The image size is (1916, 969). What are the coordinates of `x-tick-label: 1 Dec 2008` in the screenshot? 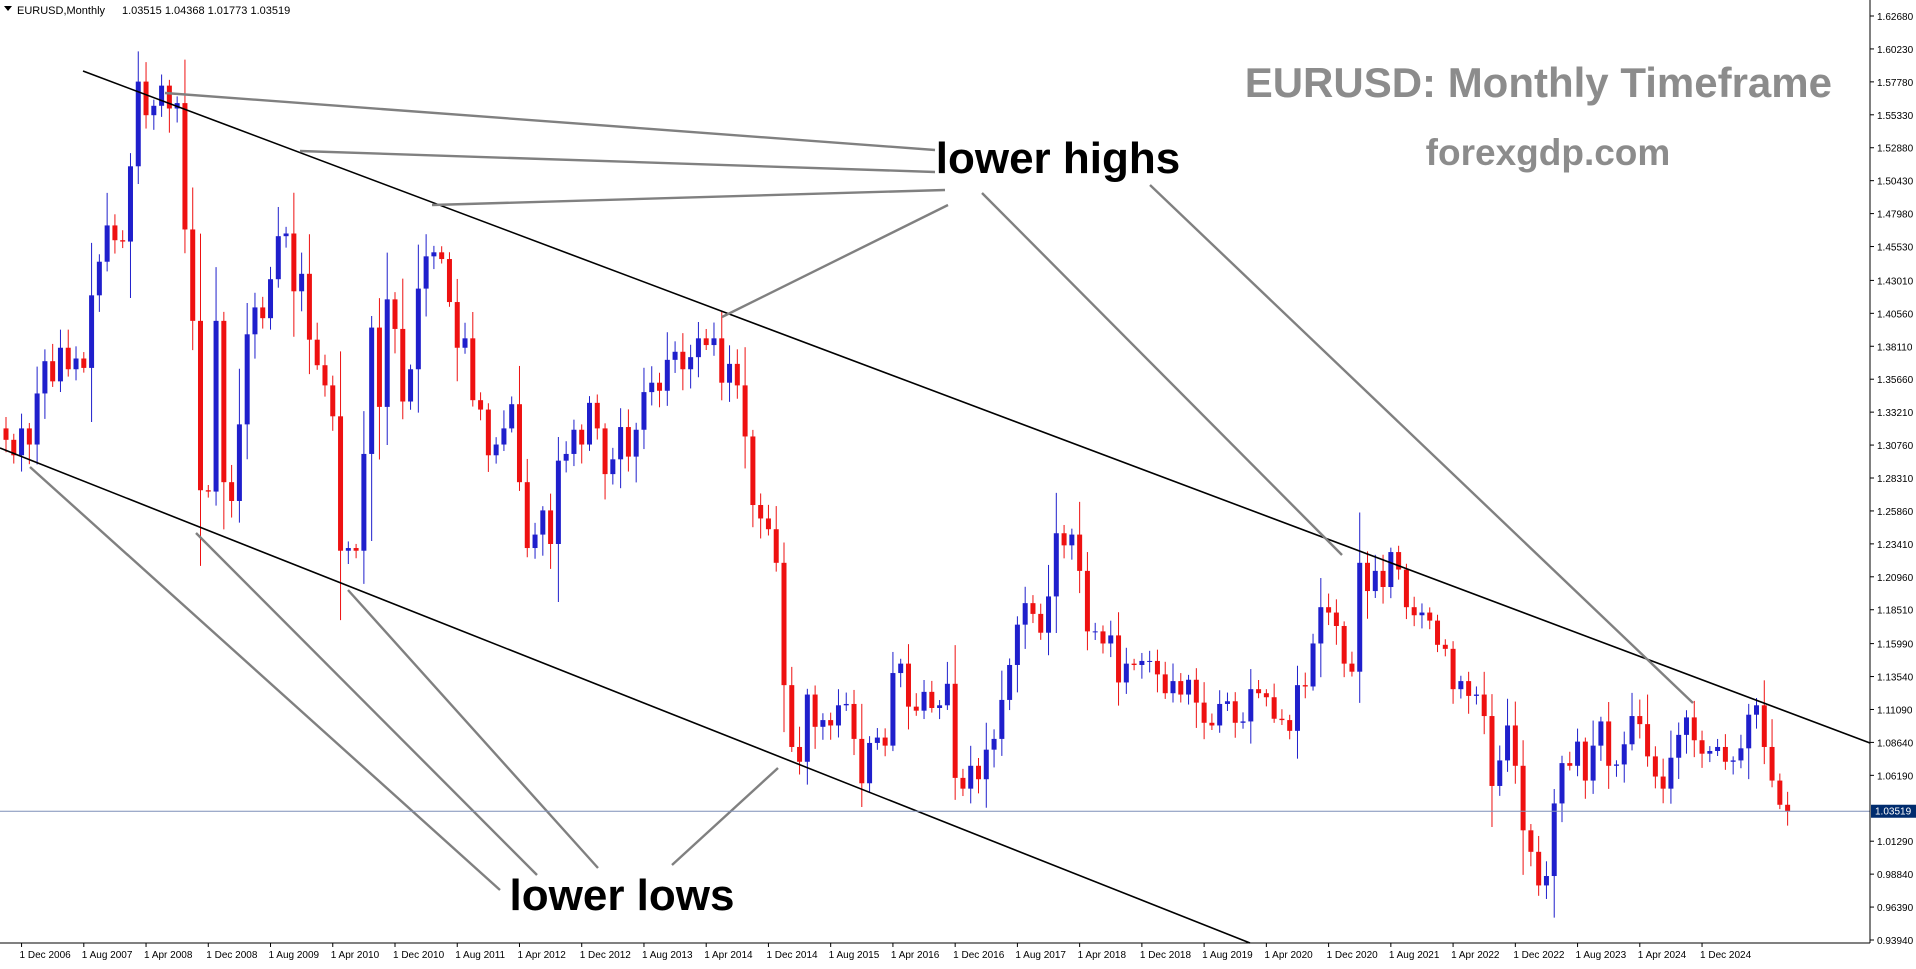 It's located at (232, 955).